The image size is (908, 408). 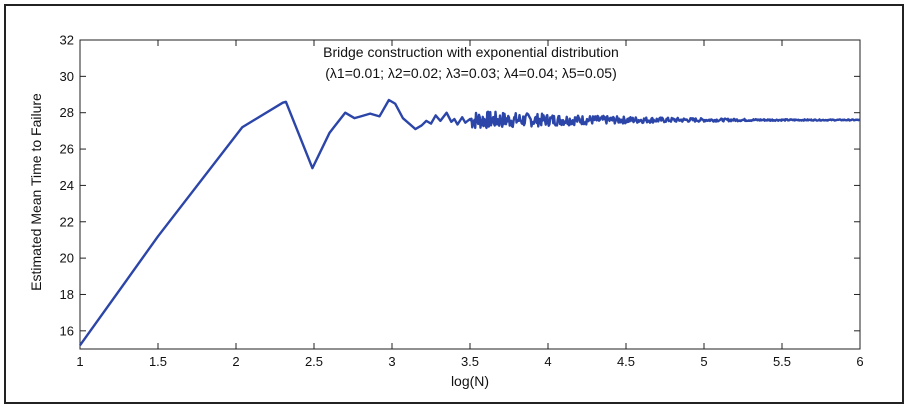 I want to click on x-tick-label: 5, so click(x=703, y=361).